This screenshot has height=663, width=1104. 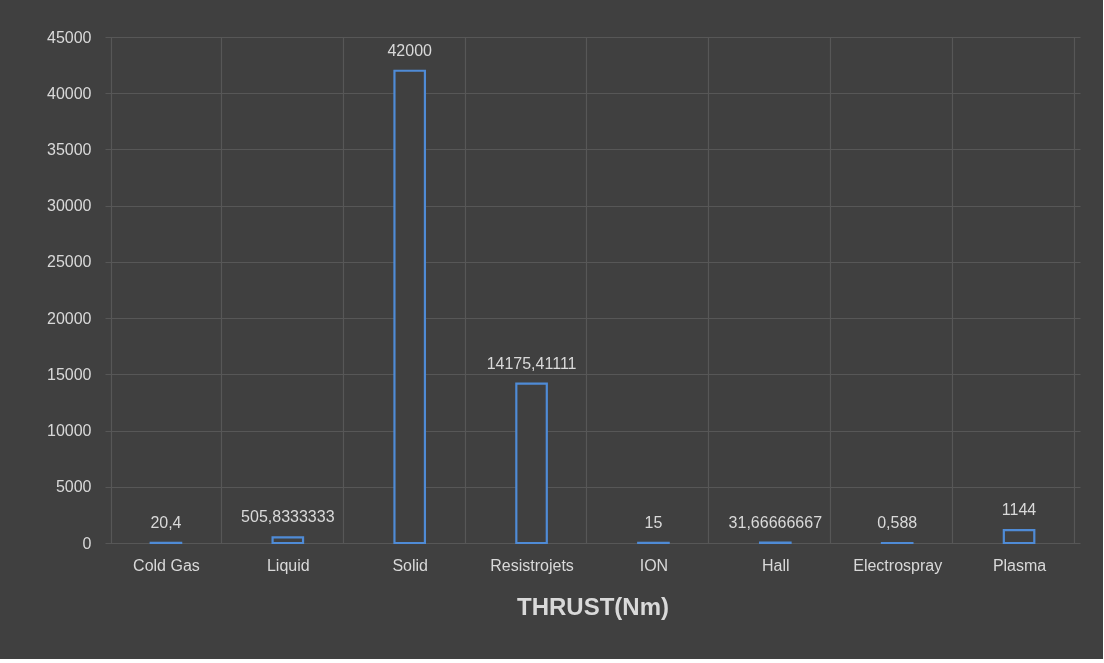 I want to click on x-tick-label: Solid, so click(x=410, y=565).